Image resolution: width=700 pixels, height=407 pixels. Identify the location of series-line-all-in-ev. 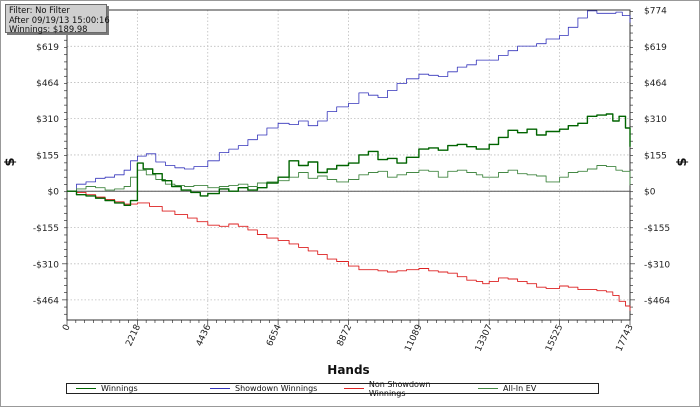
(349, 178).